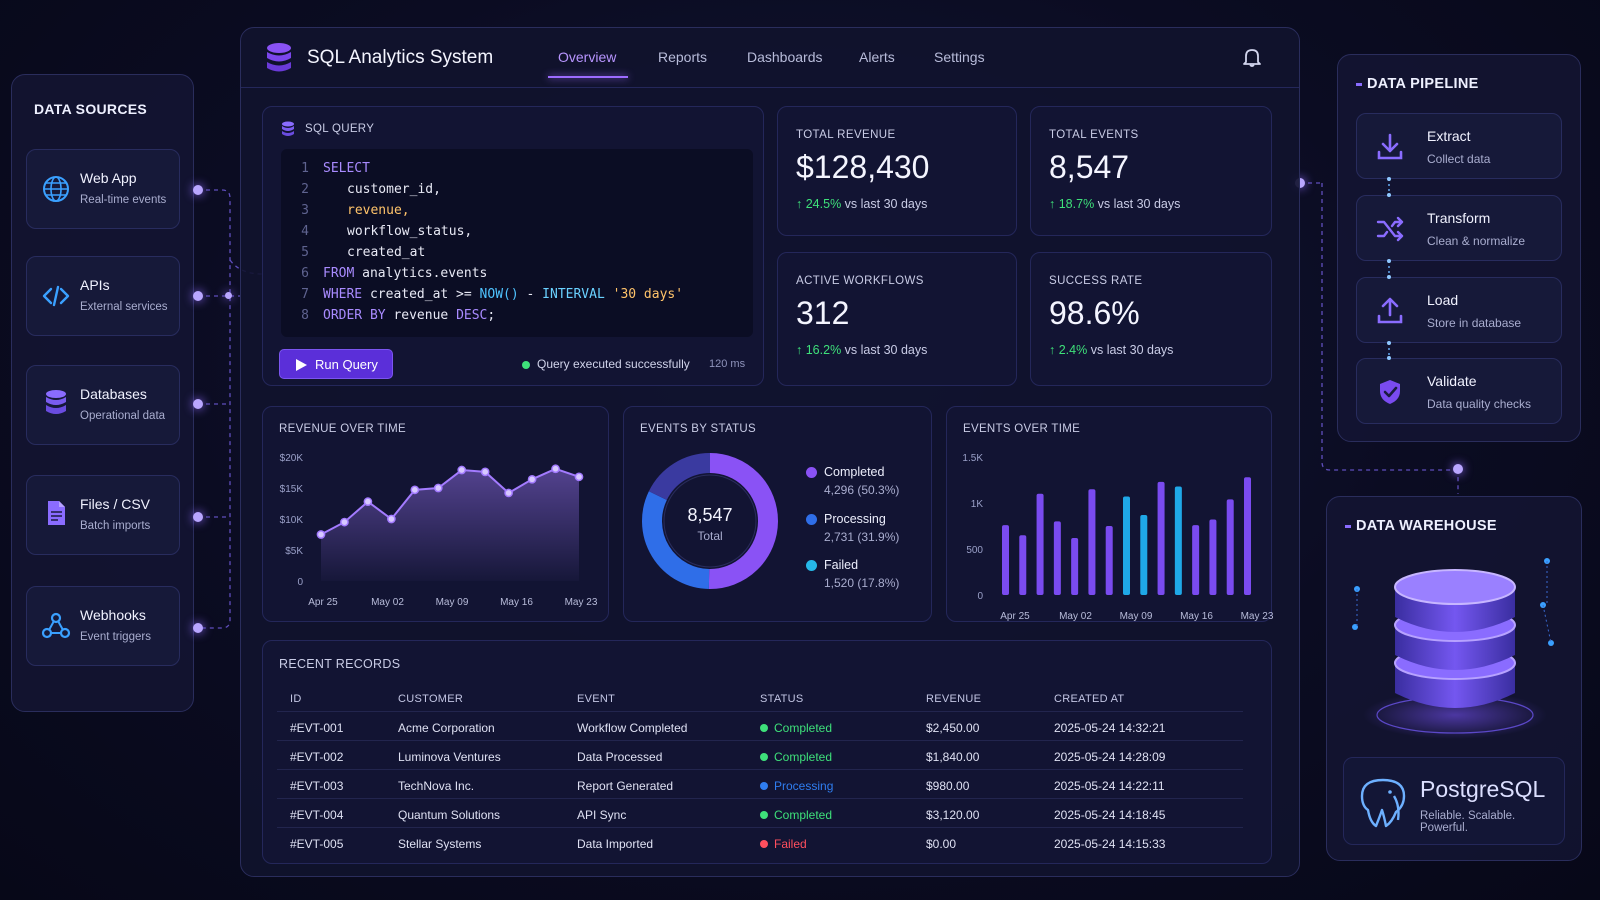 The height and width of the screenshot is (900, 1600). What do you see at coordinates (336, 364) in the screenshot?
I see `run-query-button: Run Query` at bounding box center [336, 364].